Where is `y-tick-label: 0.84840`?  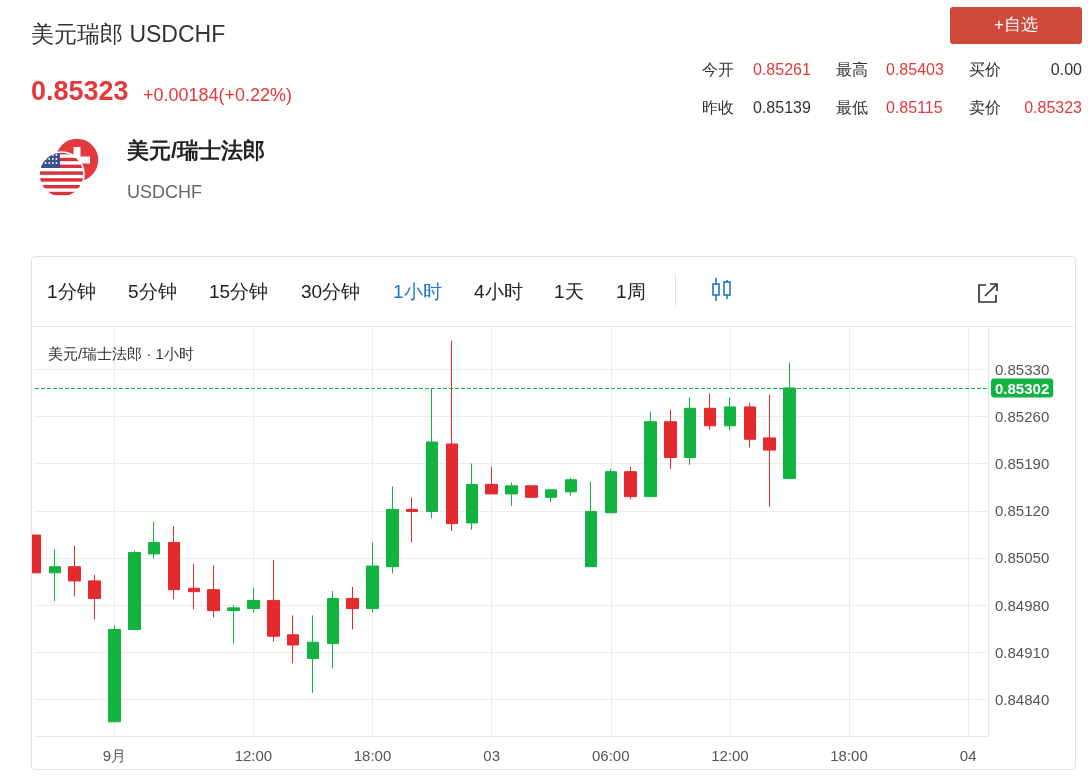
y-tick-label: 0.84840 is located at coordinates (1022, 700).